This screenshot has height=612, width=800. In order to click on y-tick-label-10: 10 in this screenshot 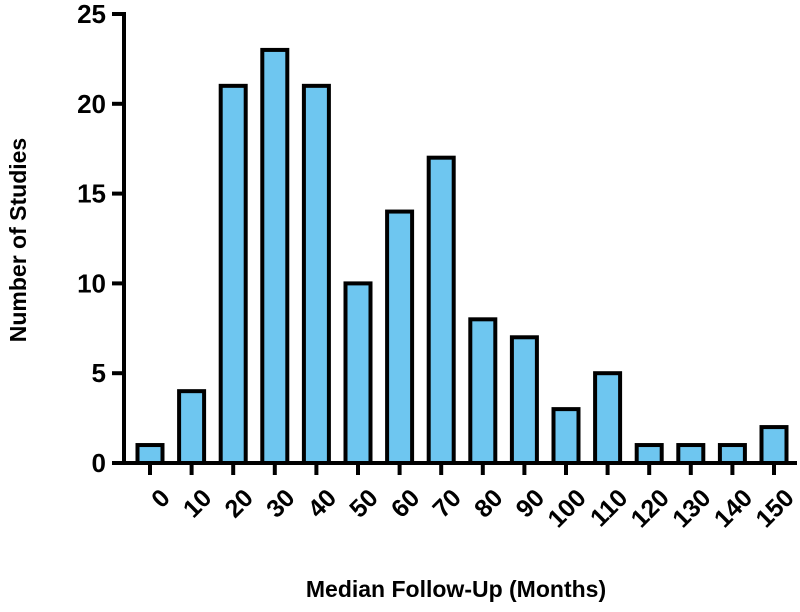, I will do `click(91, 283)`.